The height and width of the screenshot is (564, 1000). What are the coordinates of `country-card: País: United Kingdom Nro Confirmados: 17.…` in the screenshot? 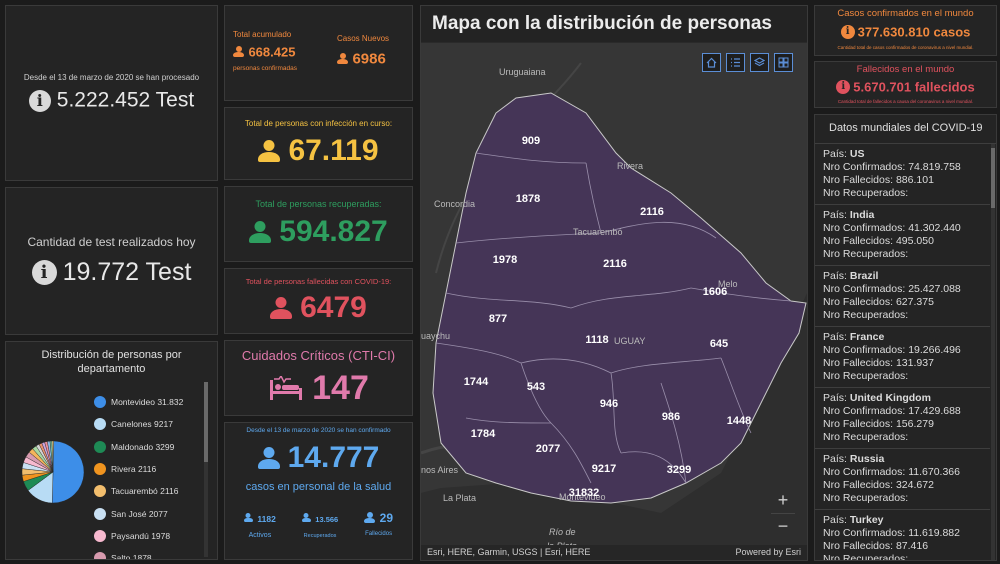 It's located at (902, 418).